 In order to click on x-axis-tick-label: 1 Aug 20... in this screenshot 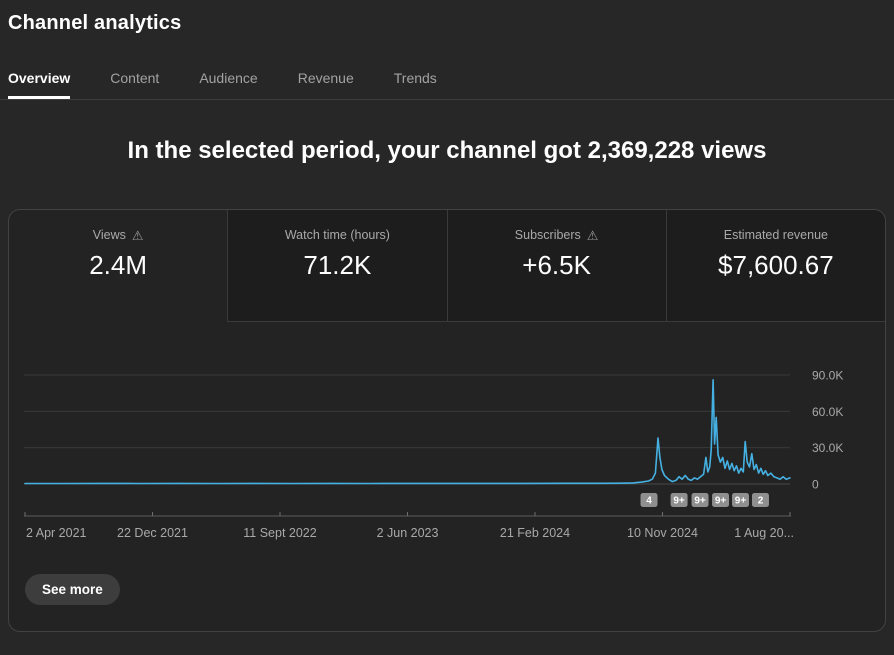, I will do `click(764, 533)`.